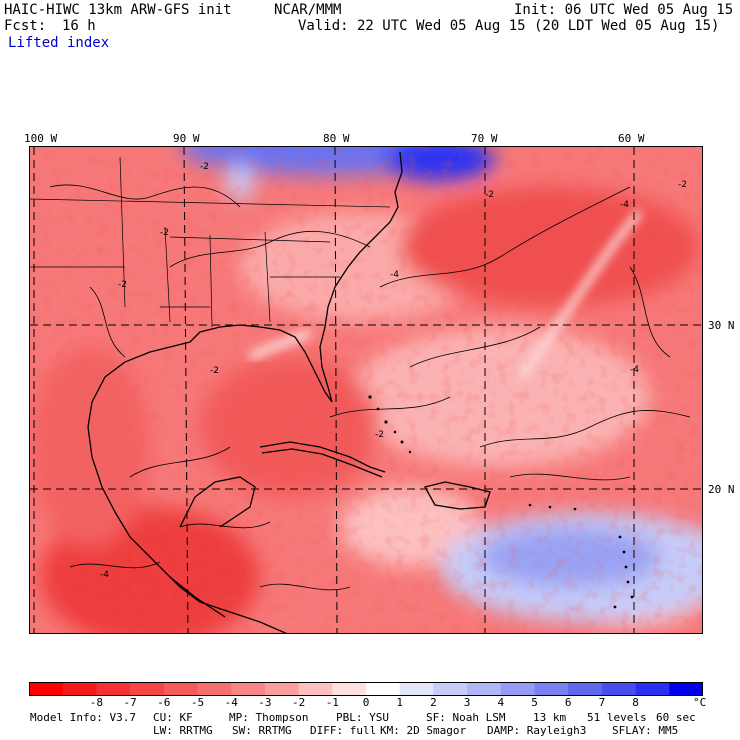  I want to click on longwave-scheme: LW: RRTMG, so click(183, 730).